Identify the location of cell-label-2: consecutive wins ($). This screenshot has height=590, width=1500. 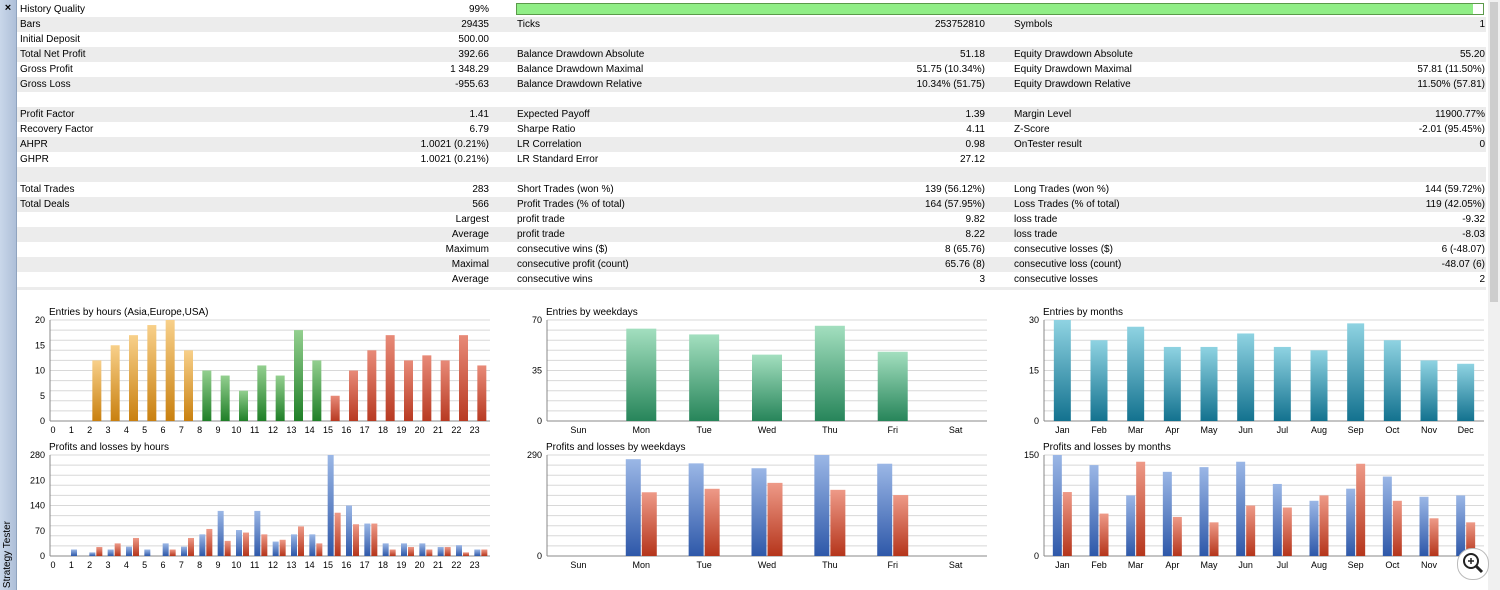
(562, 249).